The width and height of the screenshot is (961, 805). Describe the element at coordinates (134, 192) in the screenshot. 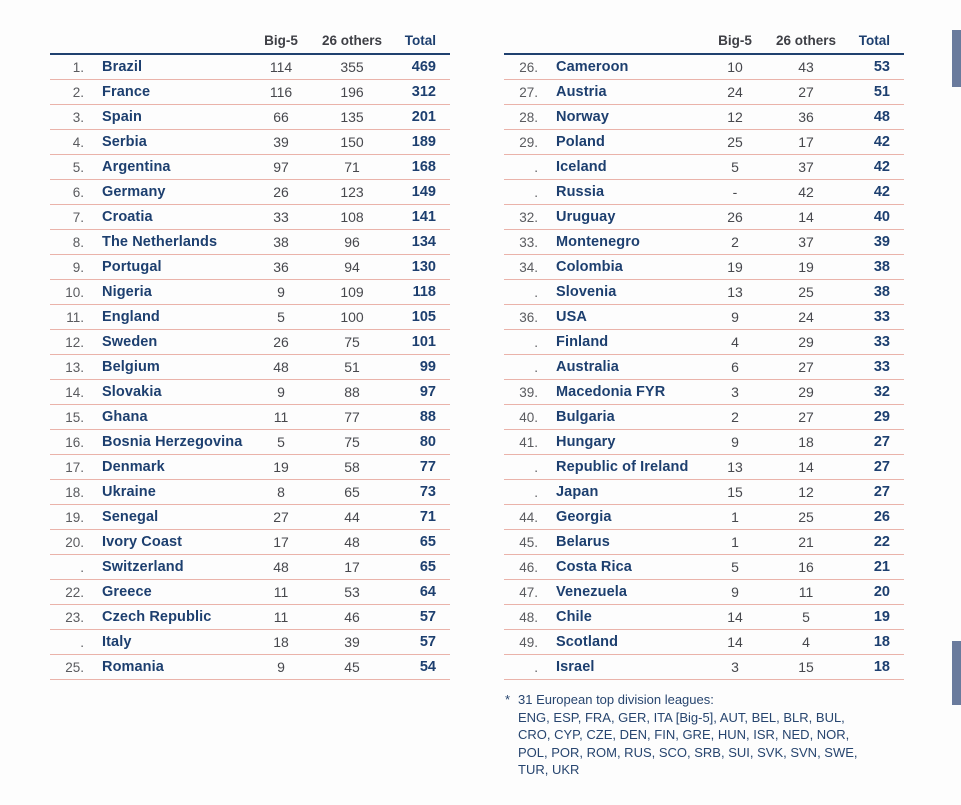

I see `country-cell: Germany` at that location.